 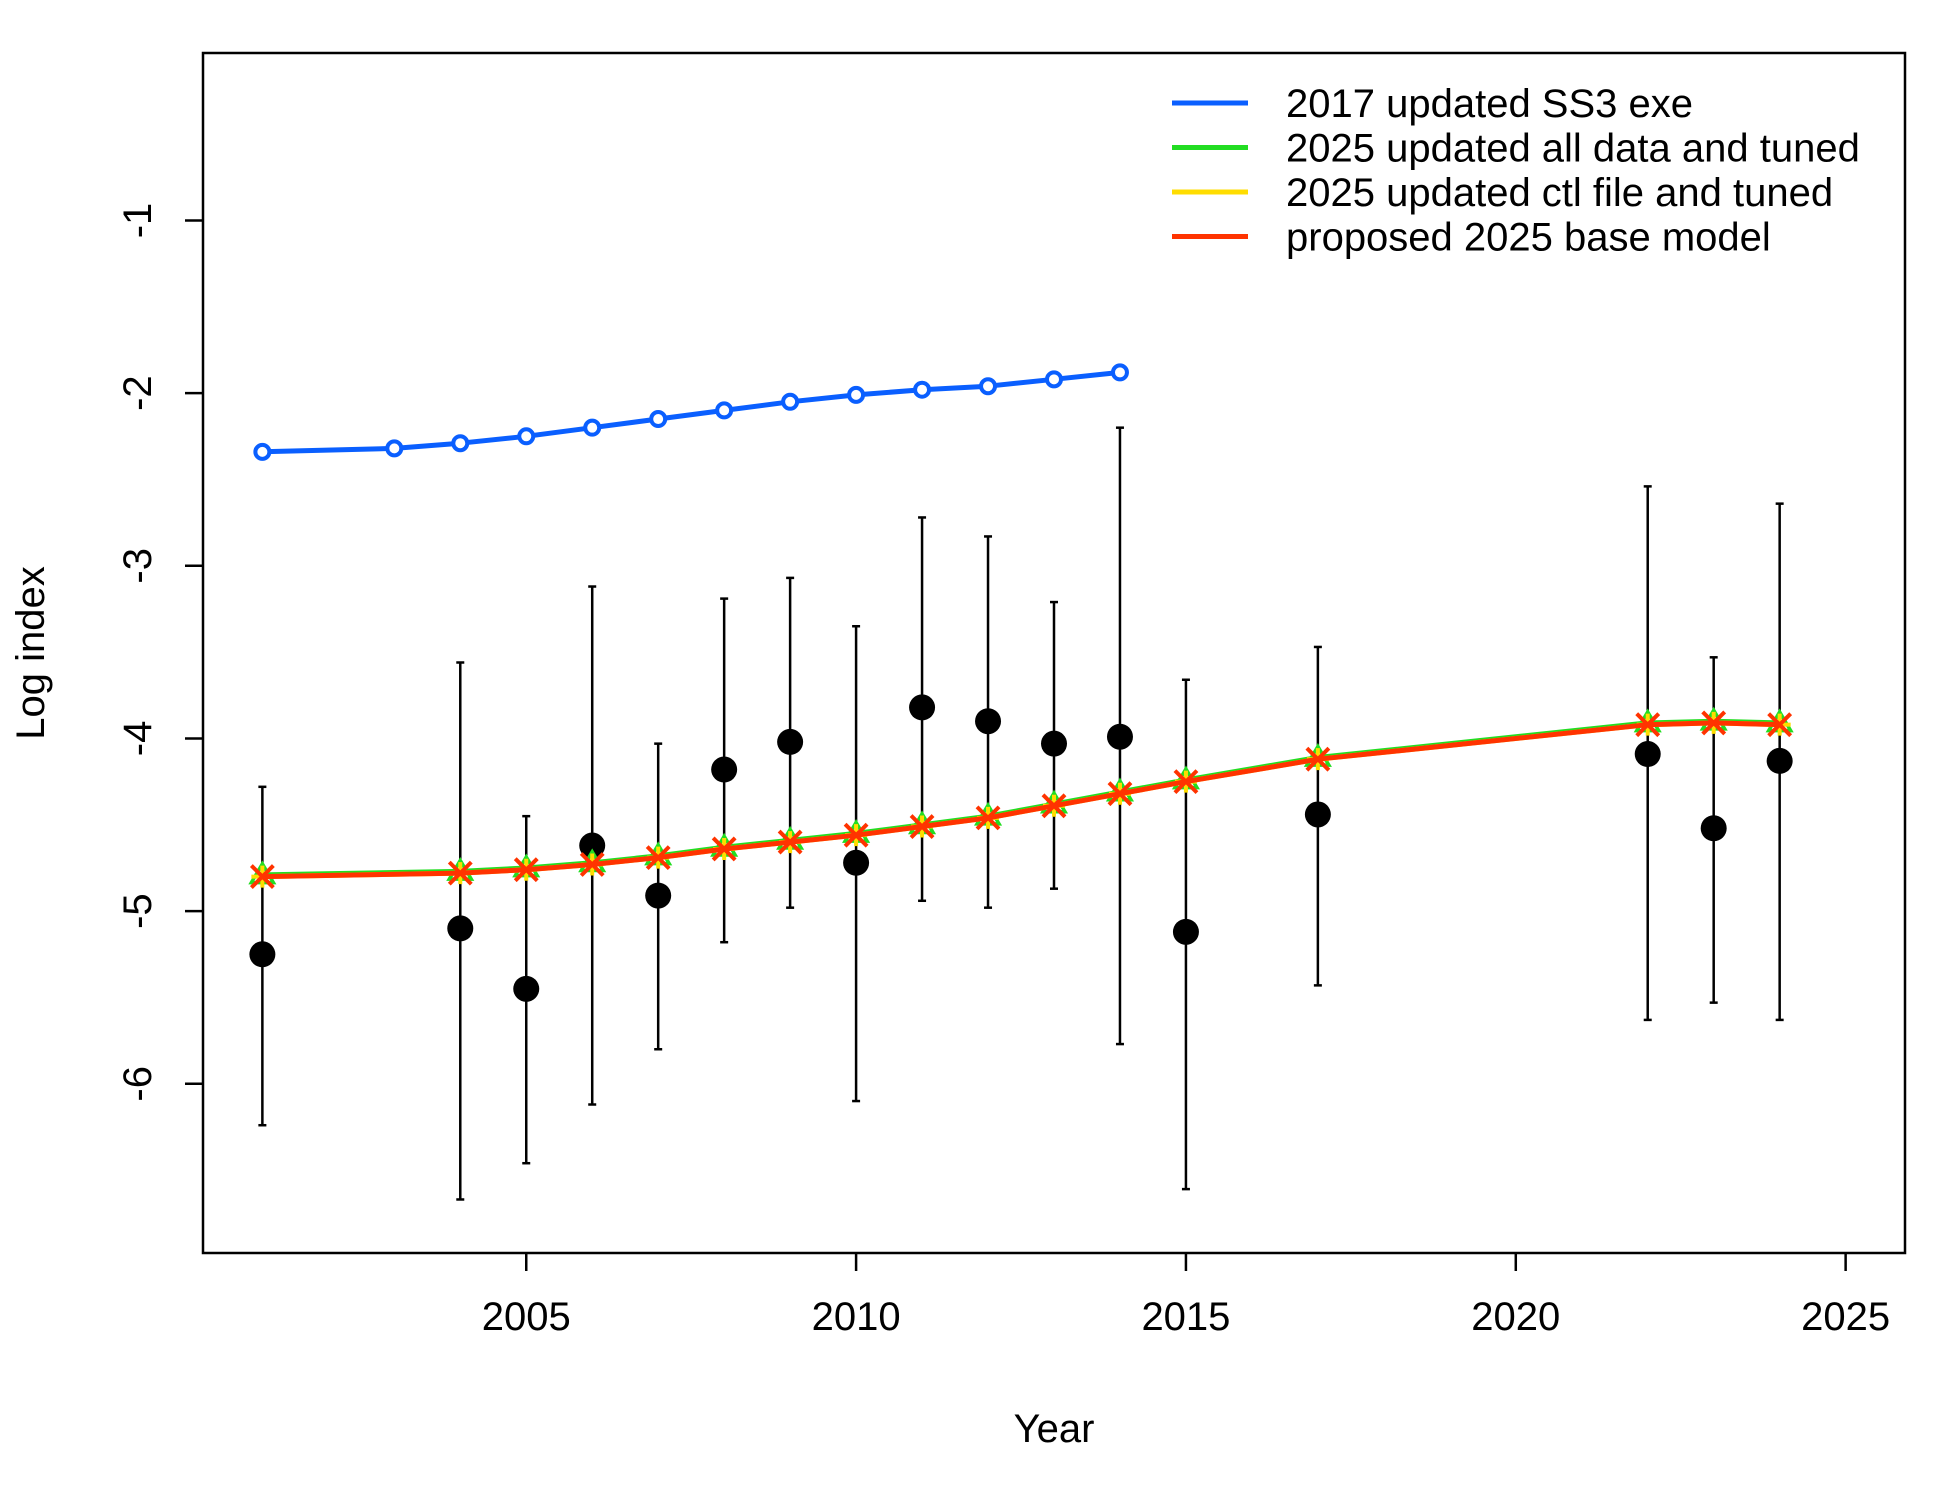 I want to click on legend-label: 2017 updated SS3 exe, so click(x=1489, y=104).